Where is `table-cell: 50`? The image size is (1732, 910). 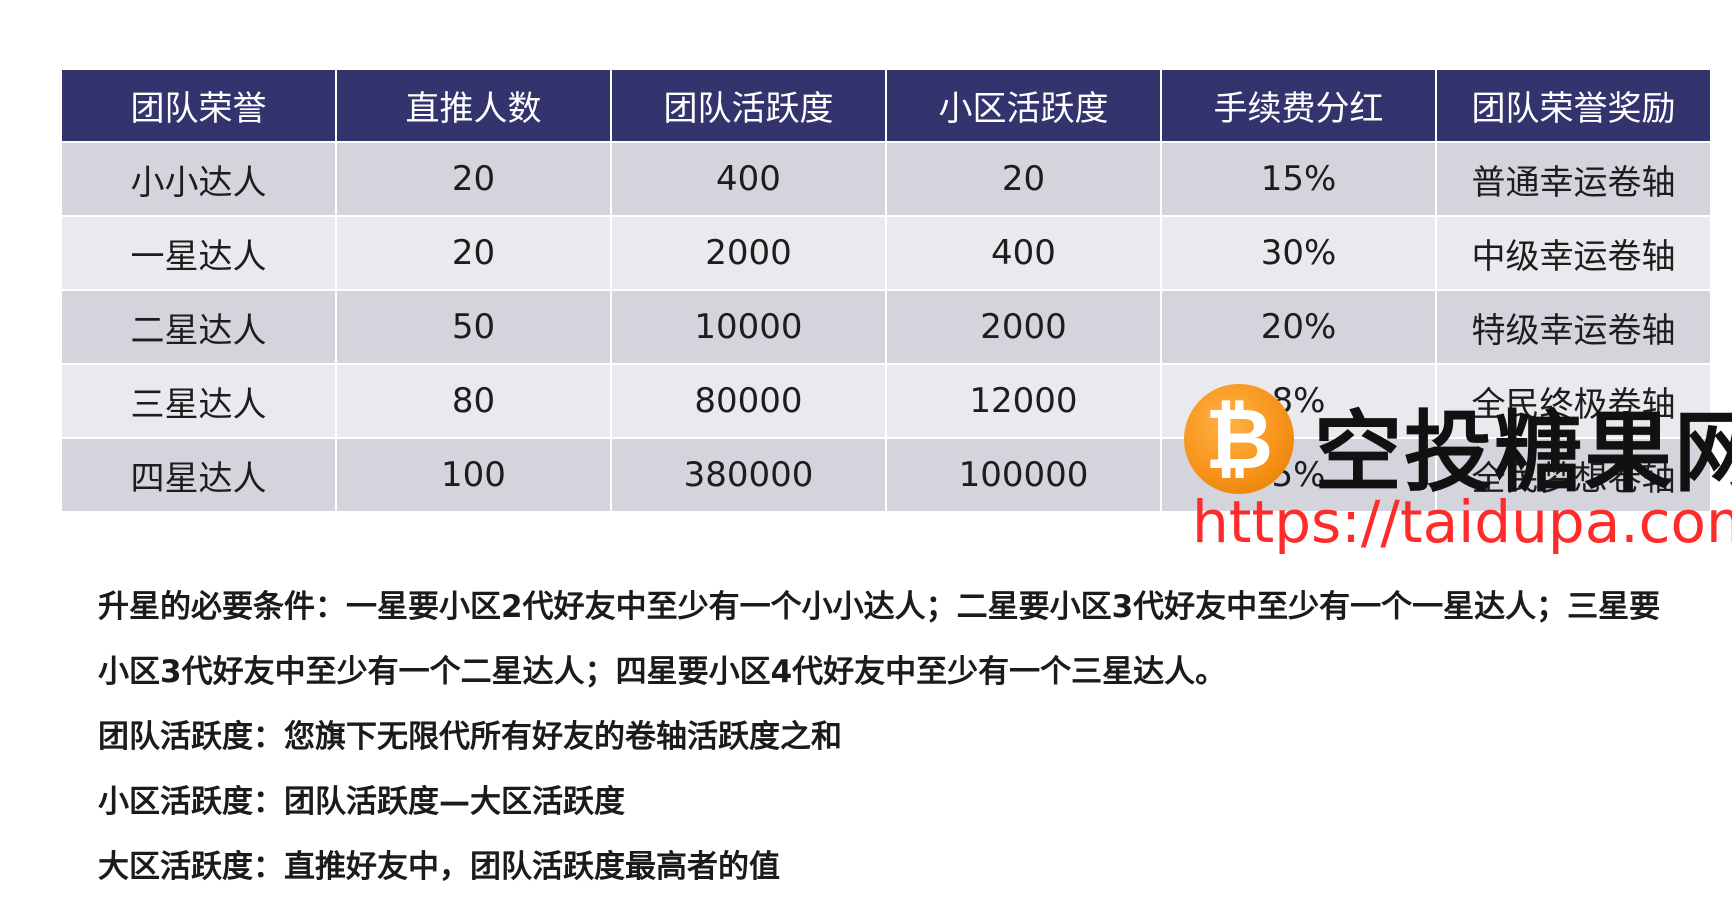 table-cell: 50 is located at coordinates (473, 327).